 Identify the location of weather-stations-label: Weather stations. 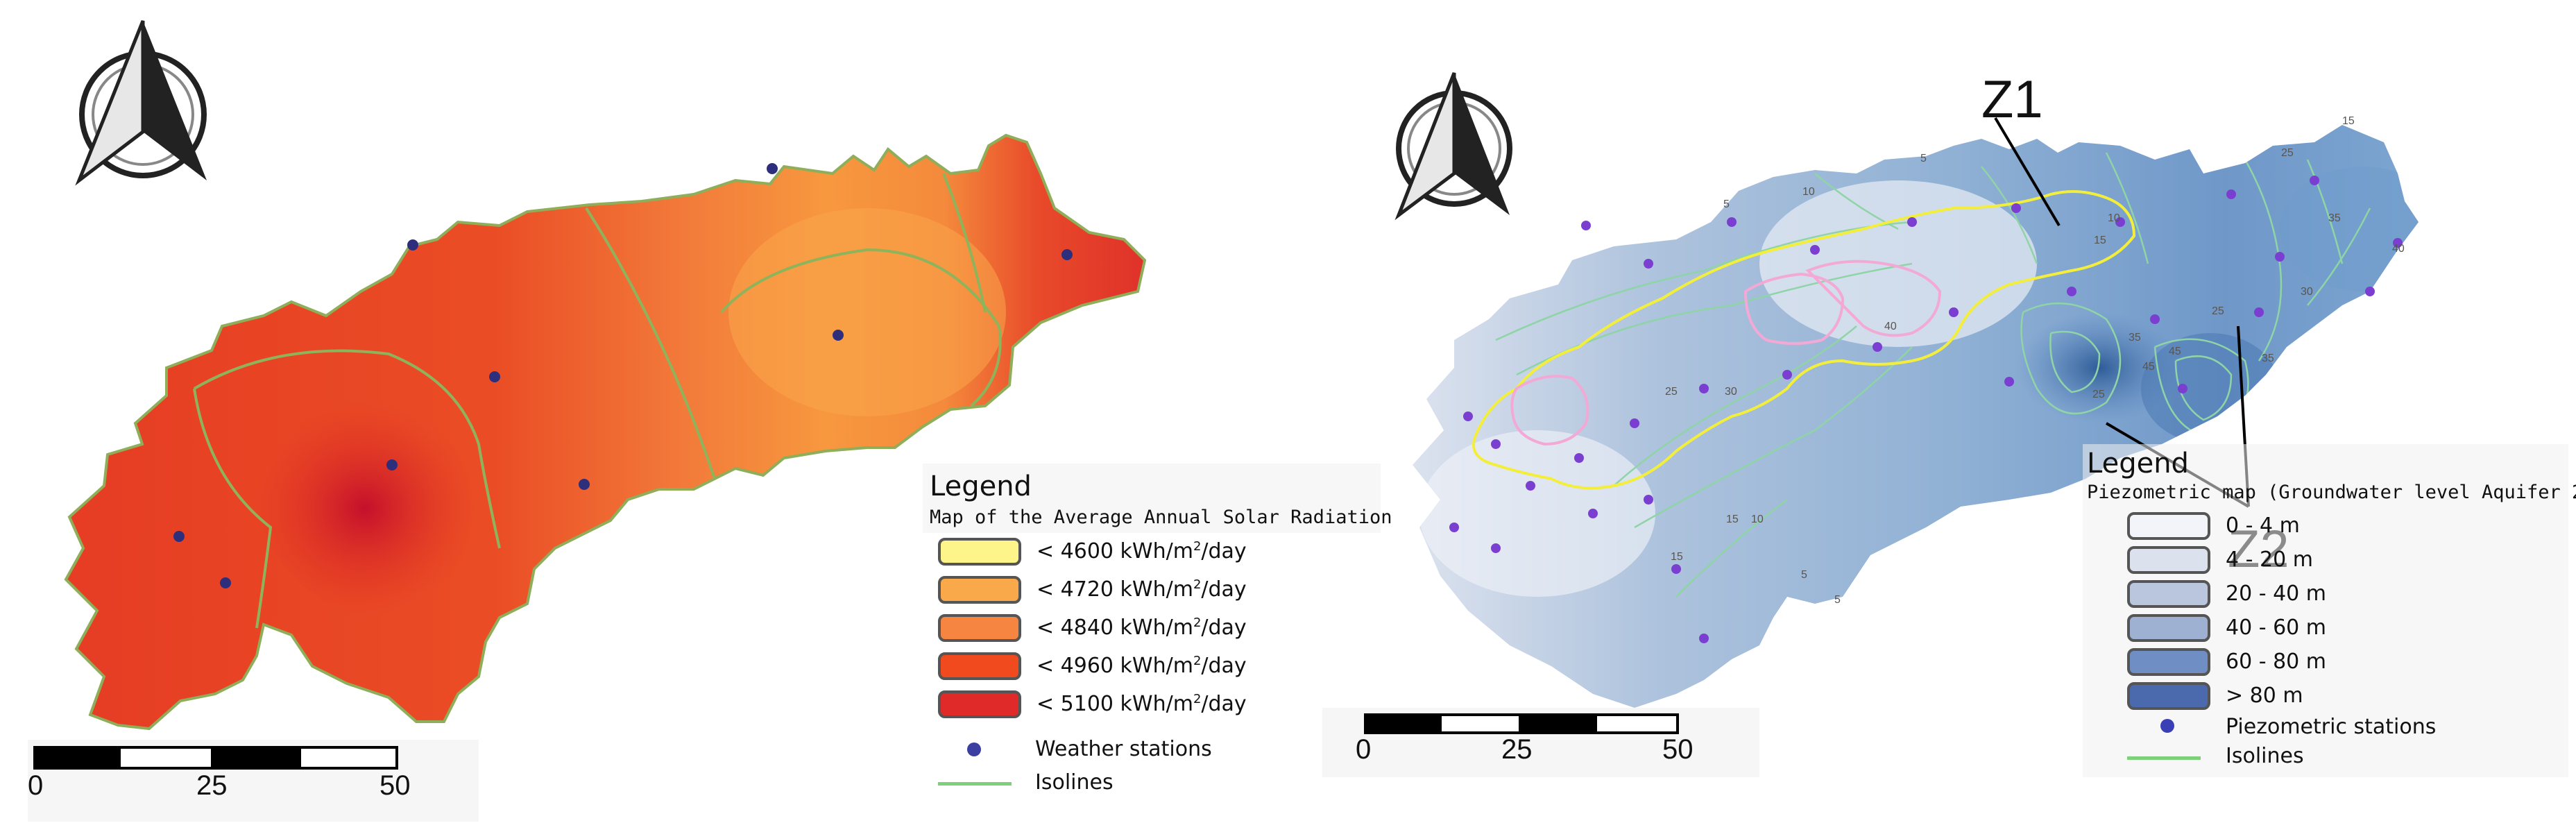
(1123, 749).